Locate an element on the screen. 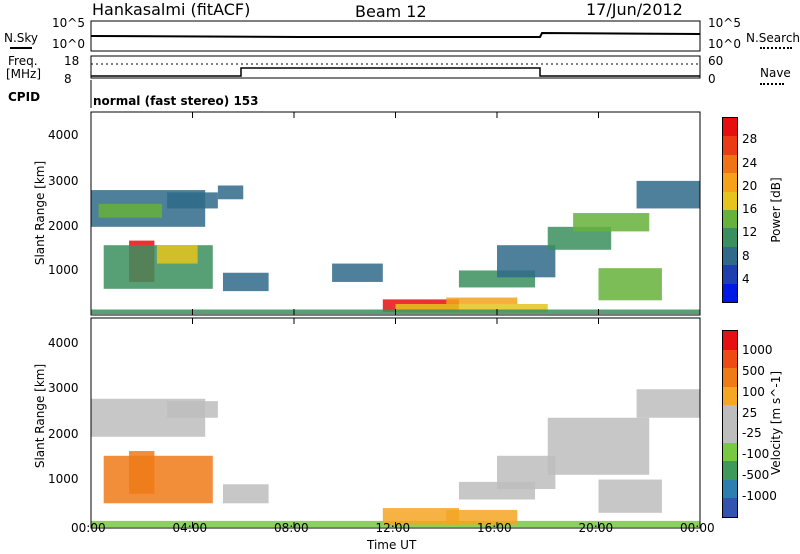 The image size is (800, 554). freq-tick-top: 18 is located at coordinates (72, 61).